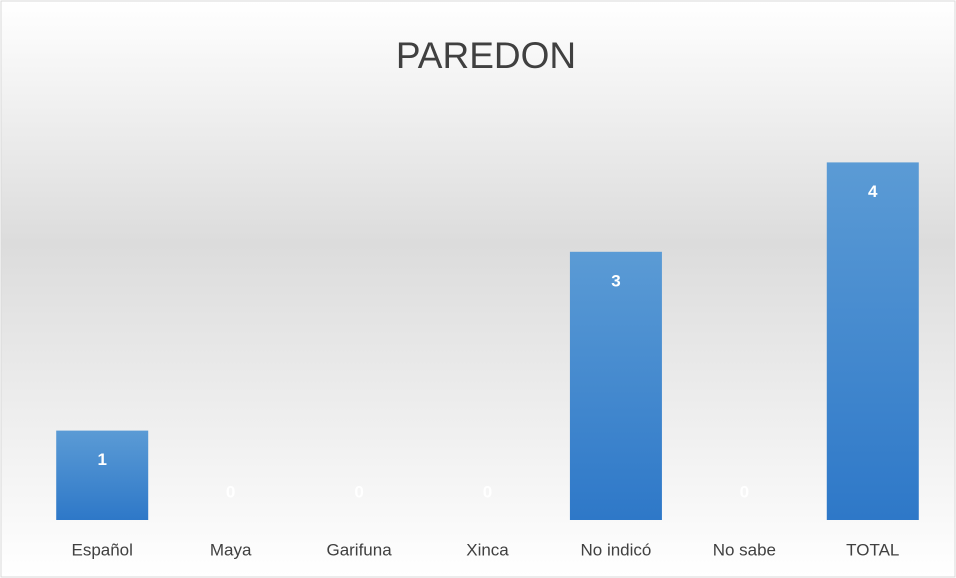 The width and height of the screenshot is (956, 578). What do you see at coordinates (615, 549) in the screenshot?
I see `x-tick-label: No indicó` at bounding box center [615, 549].